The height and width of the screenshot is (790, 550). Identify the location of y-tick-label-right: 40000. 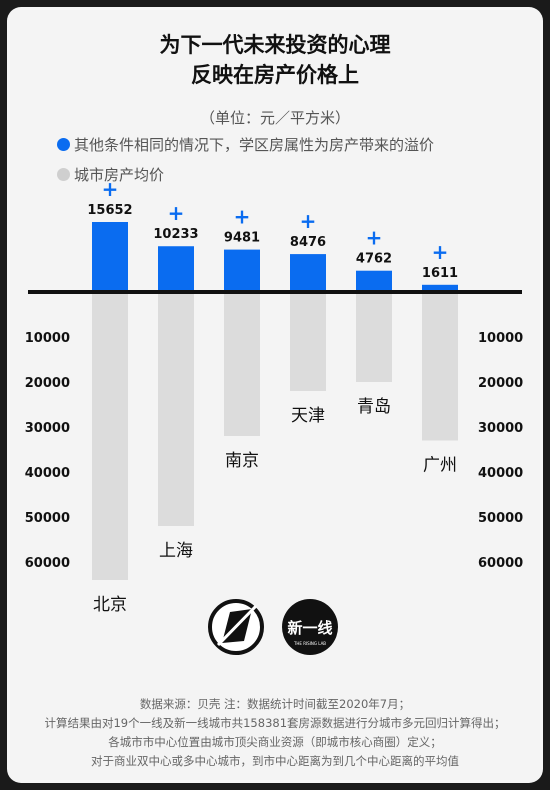
(500, 473).